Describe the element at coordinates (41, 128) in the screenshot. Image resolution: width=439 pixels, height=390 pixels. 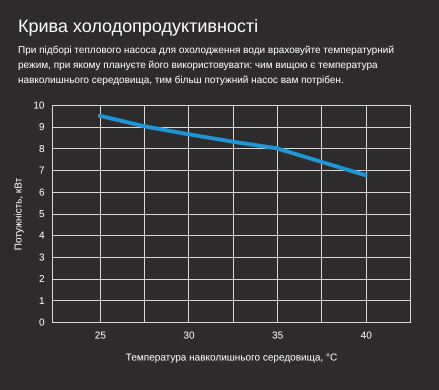
I see `y-tick-label: 9` at that location.